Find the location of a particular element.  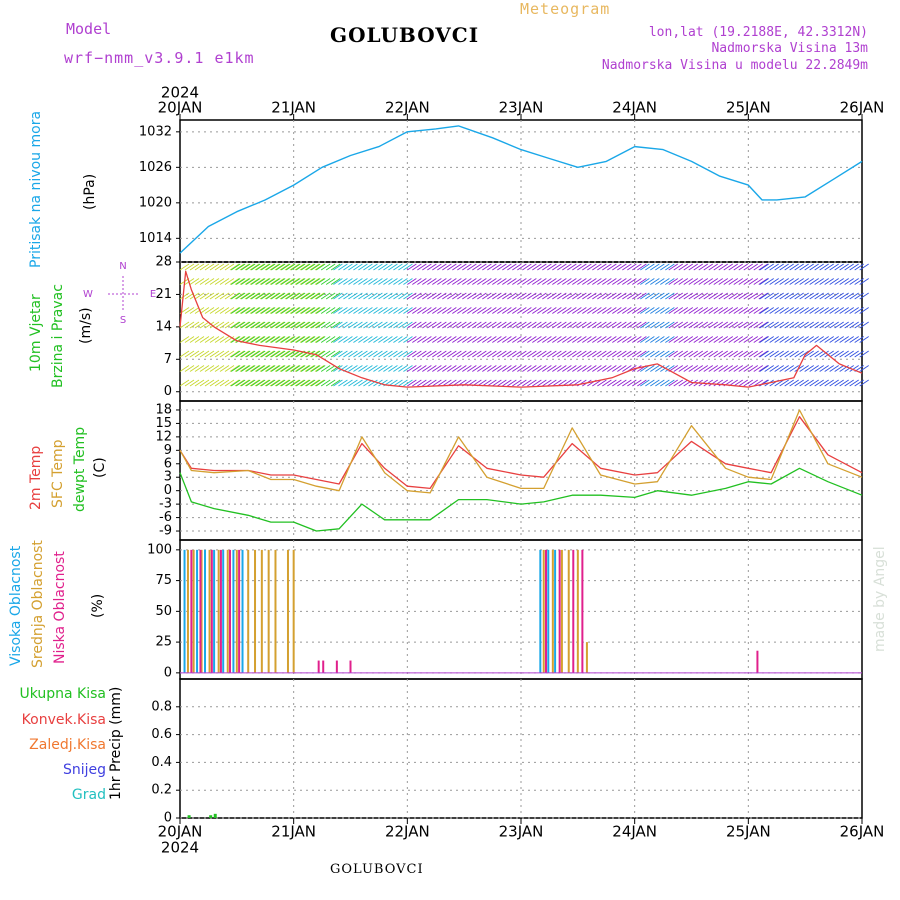

y-tick-label: 50 is located at coordinates (163, 611).